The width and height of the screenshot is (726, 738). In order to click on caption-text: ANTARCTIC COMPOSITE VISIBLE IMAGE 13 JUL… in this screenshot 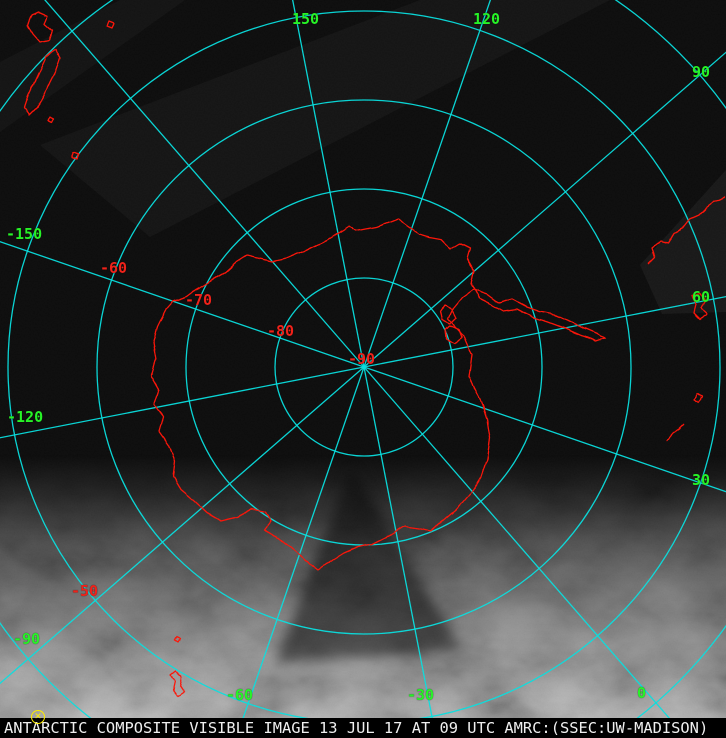, I will do `click(356, 728)`.